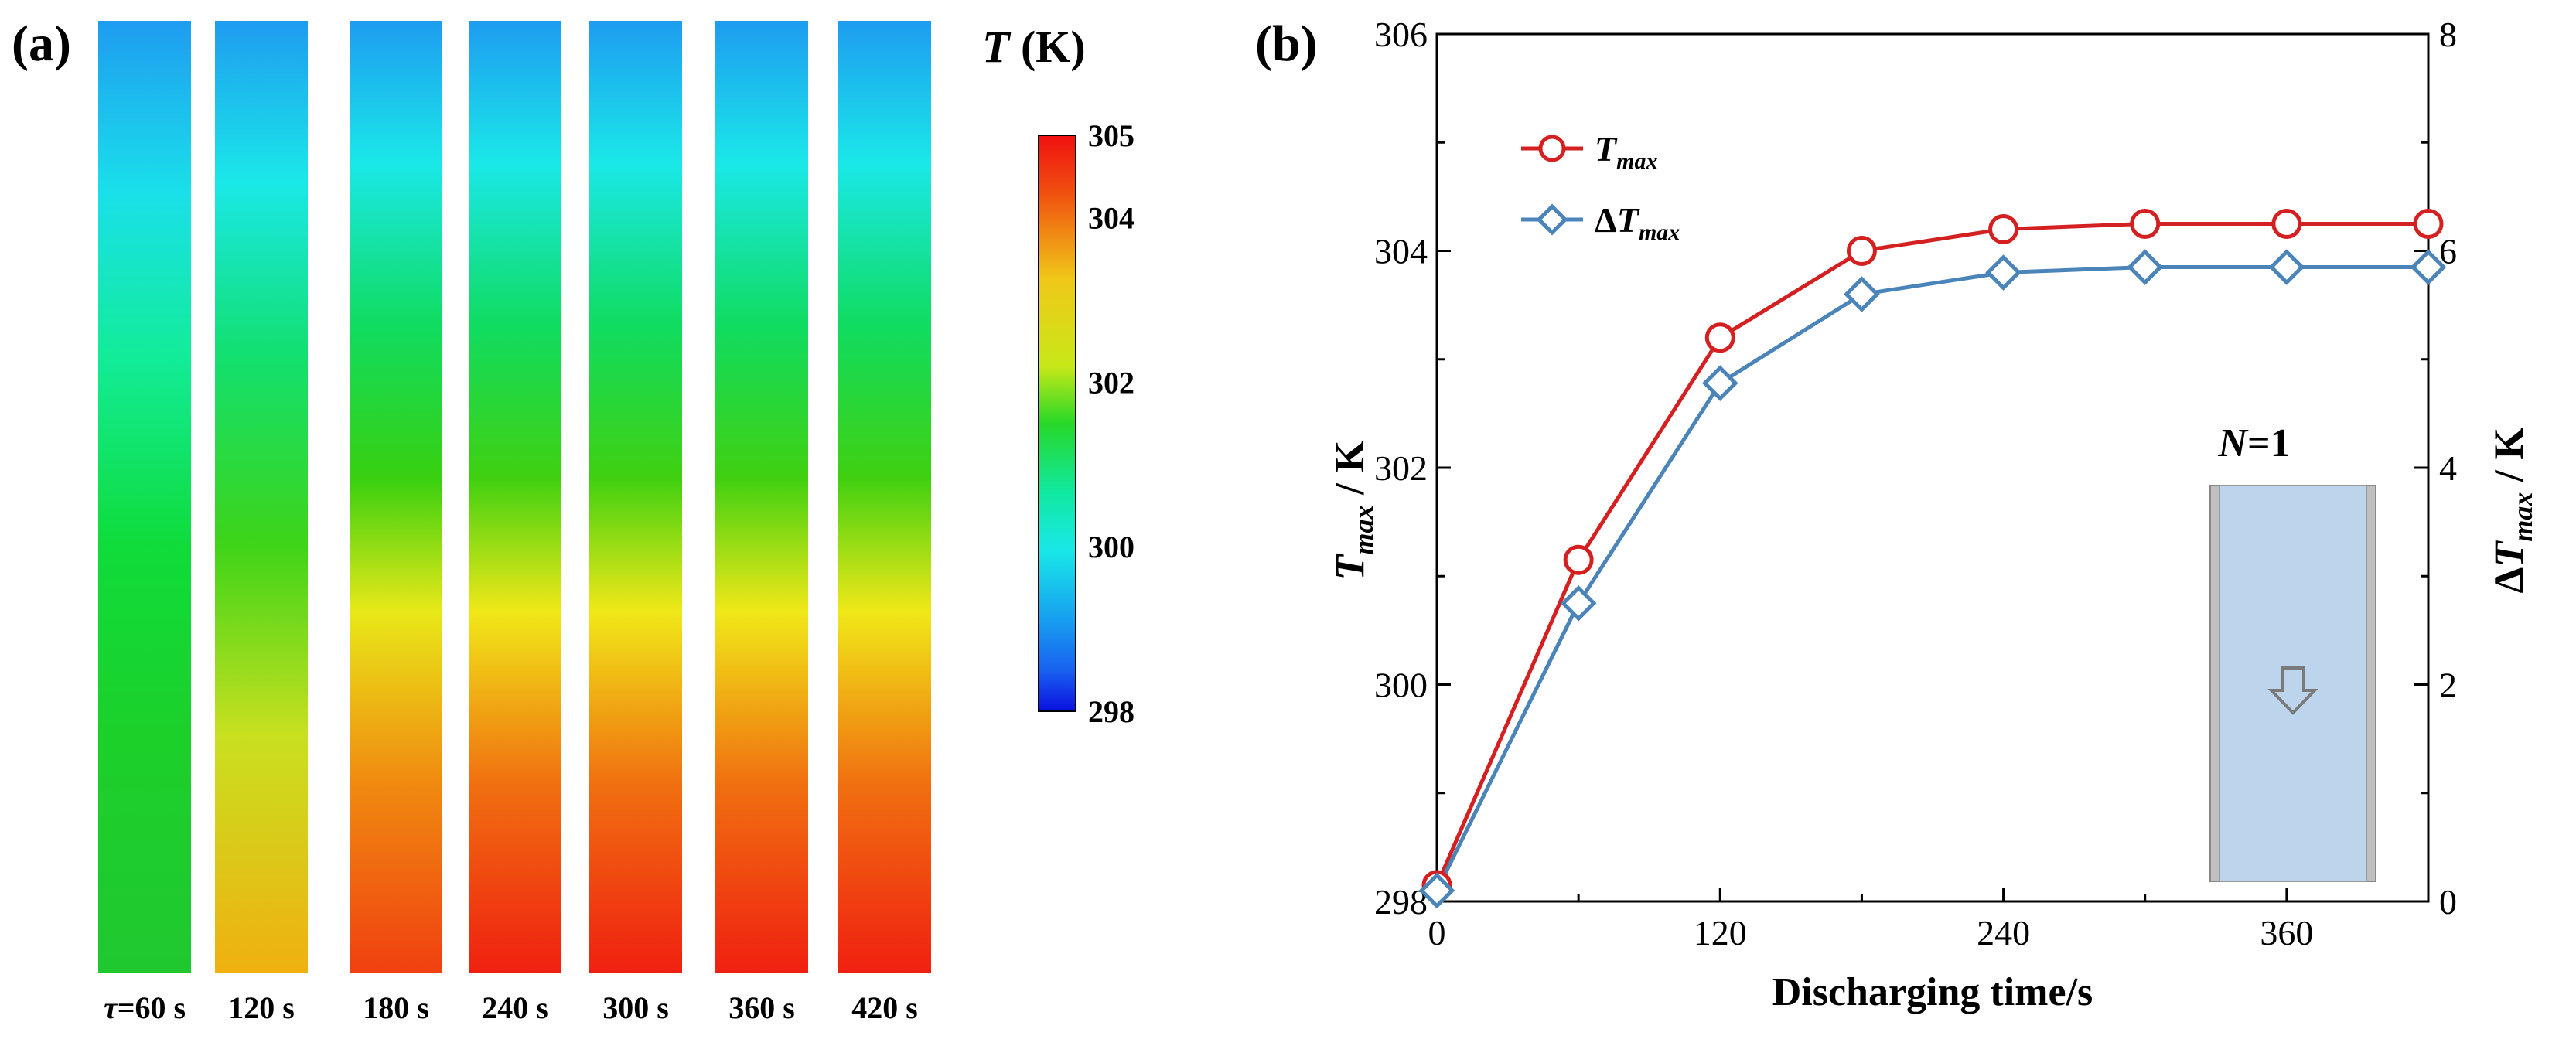 The width and height of the screenshot is (2576, 1046). I want to click on y-axis-left-label: Tmax / K, so click(1353, 510).